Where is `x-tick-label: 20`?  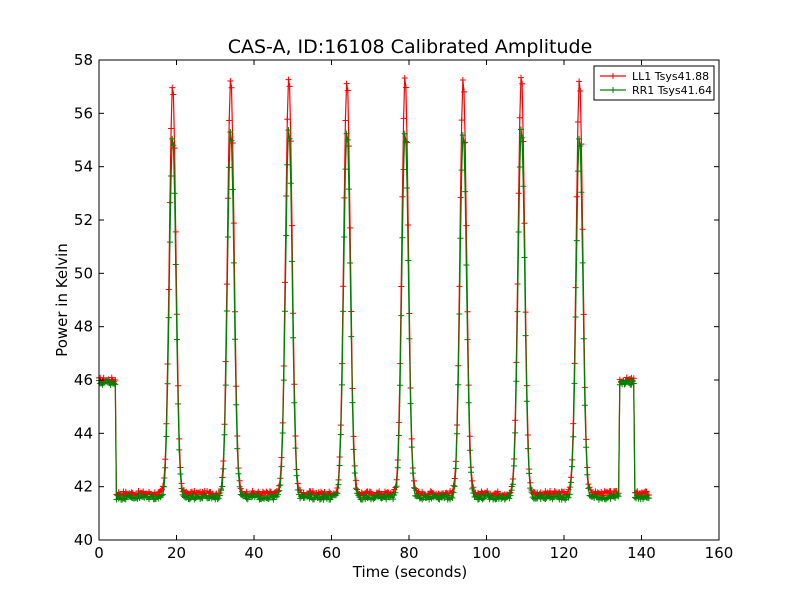 x-tick-label: 20 is located at coordinates (176, 553).